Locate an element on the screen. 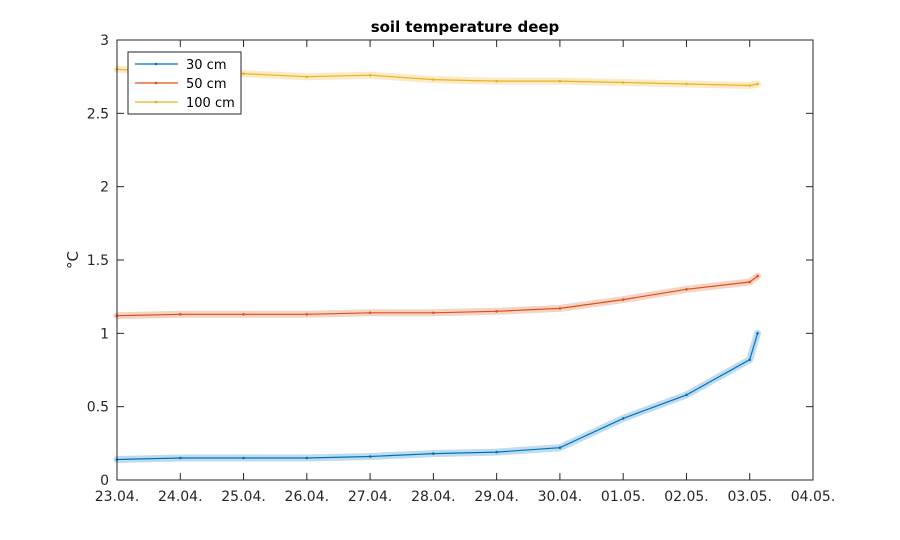  y-tick-label: 2.5 is located at coordinates (98, 114).